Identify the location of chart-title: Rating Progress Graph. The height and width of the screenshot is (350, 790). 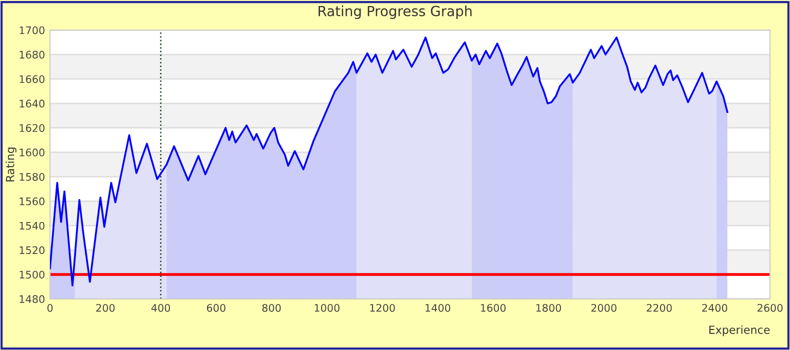
(395, 12).